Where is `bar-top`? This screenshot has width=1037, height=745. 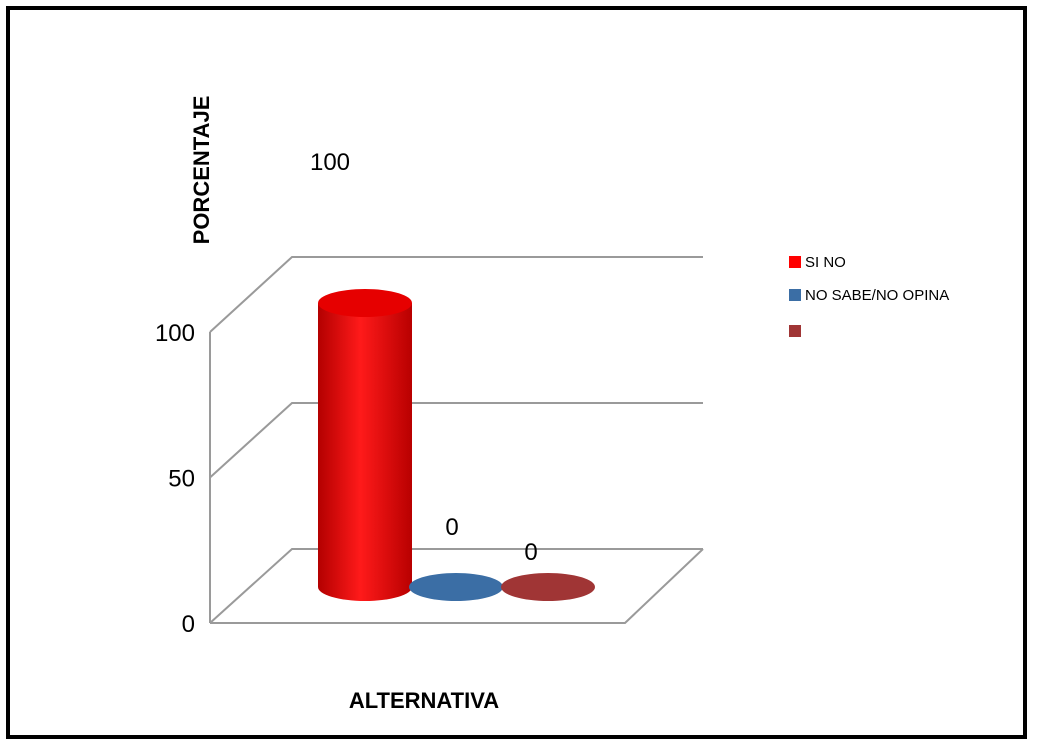 bar-top is located at coordinates (365, 303).